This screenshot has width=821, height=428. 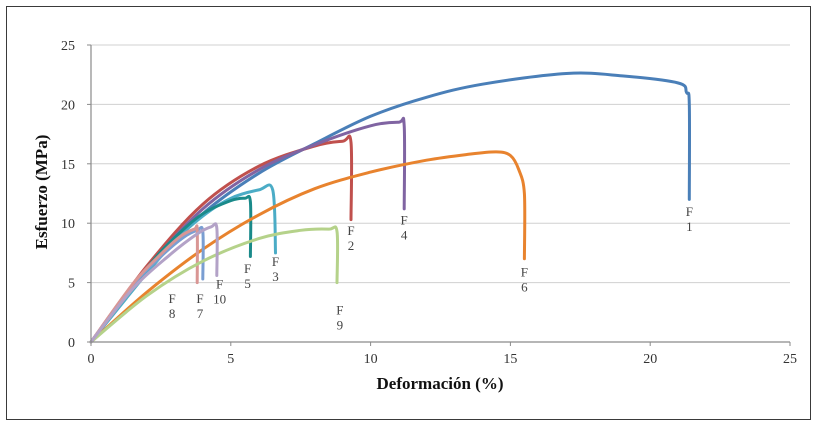 What do you see at coordinates (443, 359) in the screenshot?
I see `x-tick-labels: 0 5 10 15 20 25` at bounding box center [443, 359].